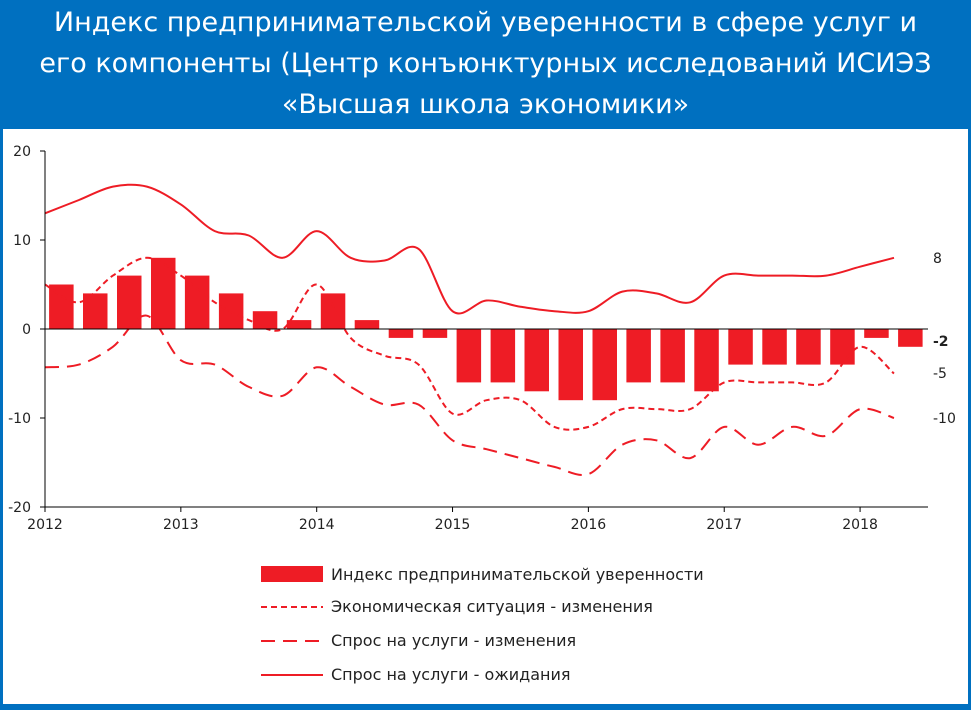  What do you see at coordinates (181, 525) in the screenshot?
I see `x-tick-label-1: 2013` at bounding box center [181, 525].